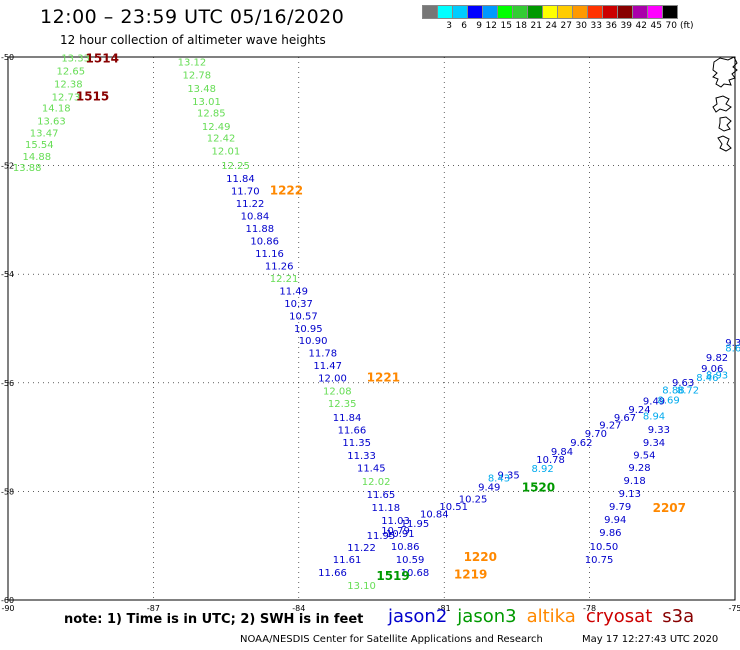 This screenshot has height=650, width=740. What do you see at coordinates (327, 366) in the screenshot?
I see `wave-height-value: 11.47` at bounding box center [327, 366].